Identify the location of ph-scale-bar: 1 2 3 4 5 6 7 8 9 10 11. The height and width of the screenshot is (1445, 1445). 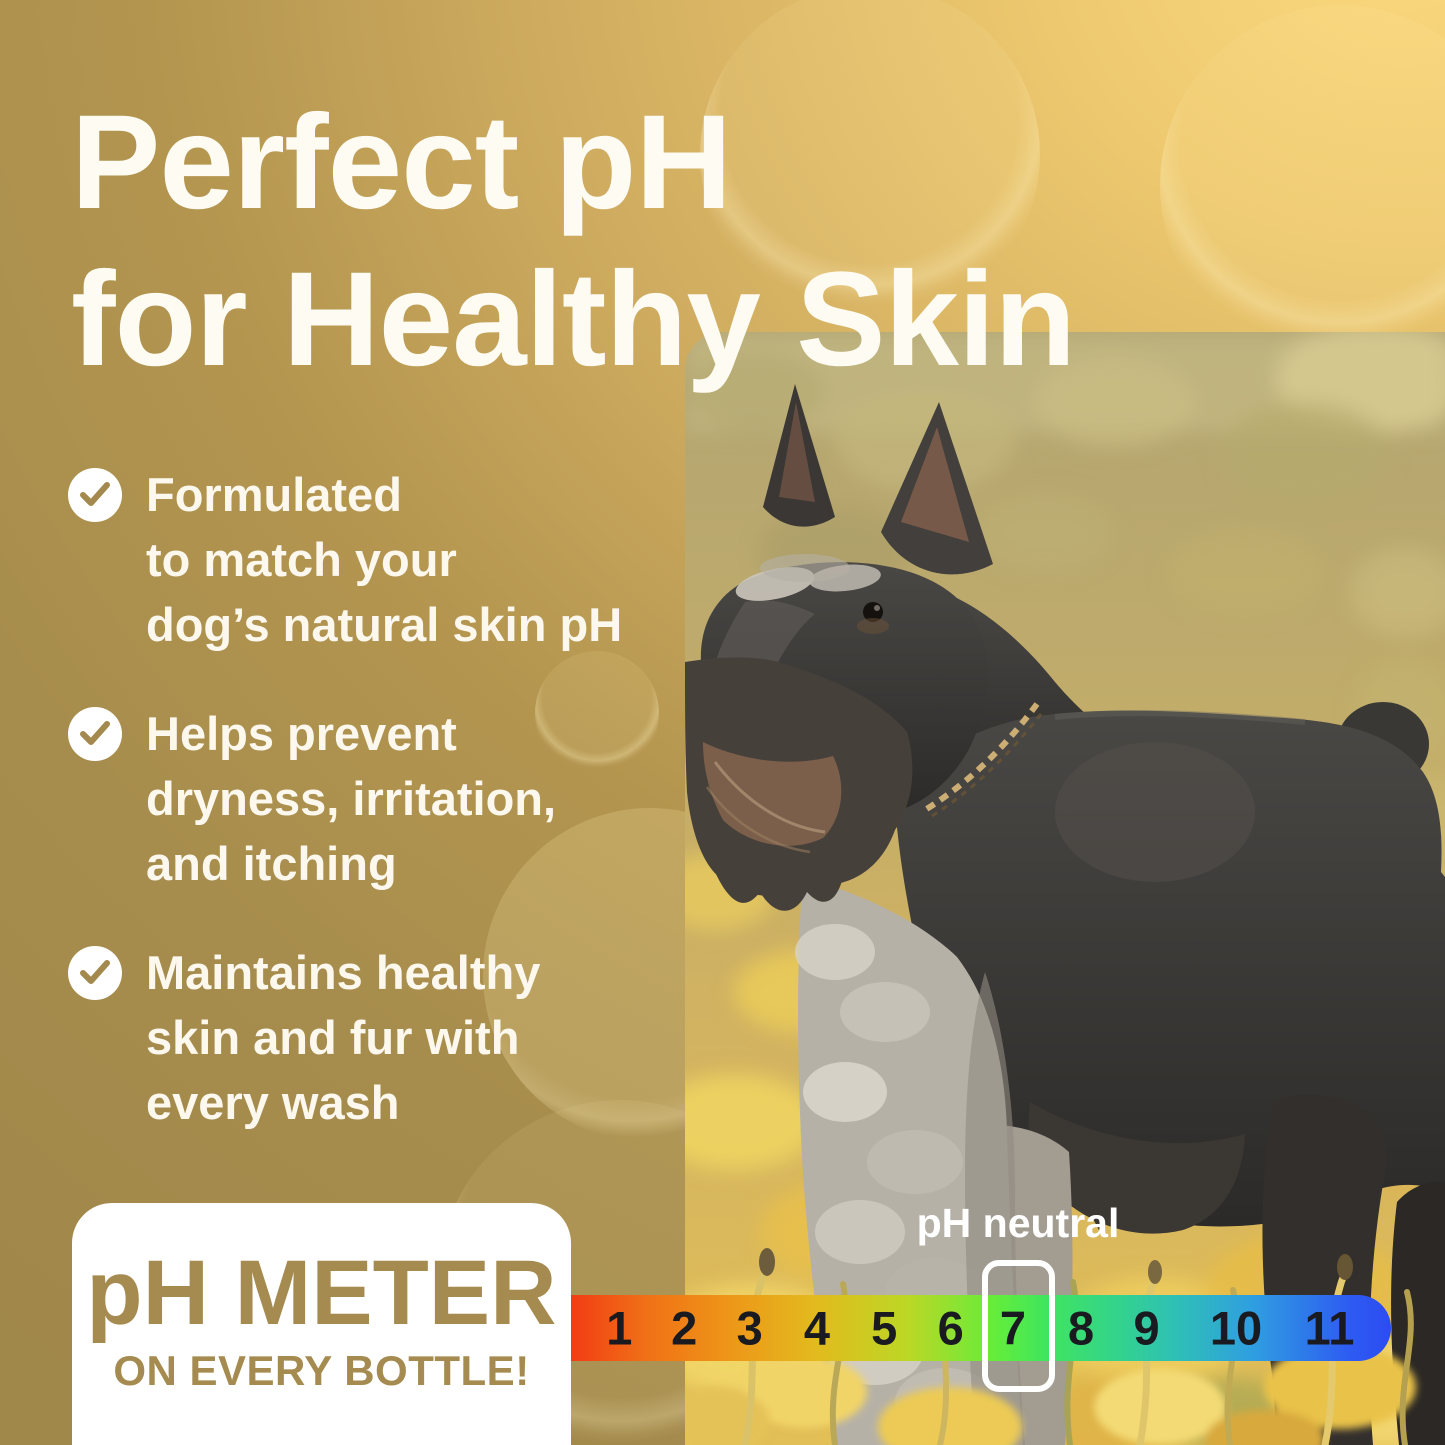
(981, 1328).